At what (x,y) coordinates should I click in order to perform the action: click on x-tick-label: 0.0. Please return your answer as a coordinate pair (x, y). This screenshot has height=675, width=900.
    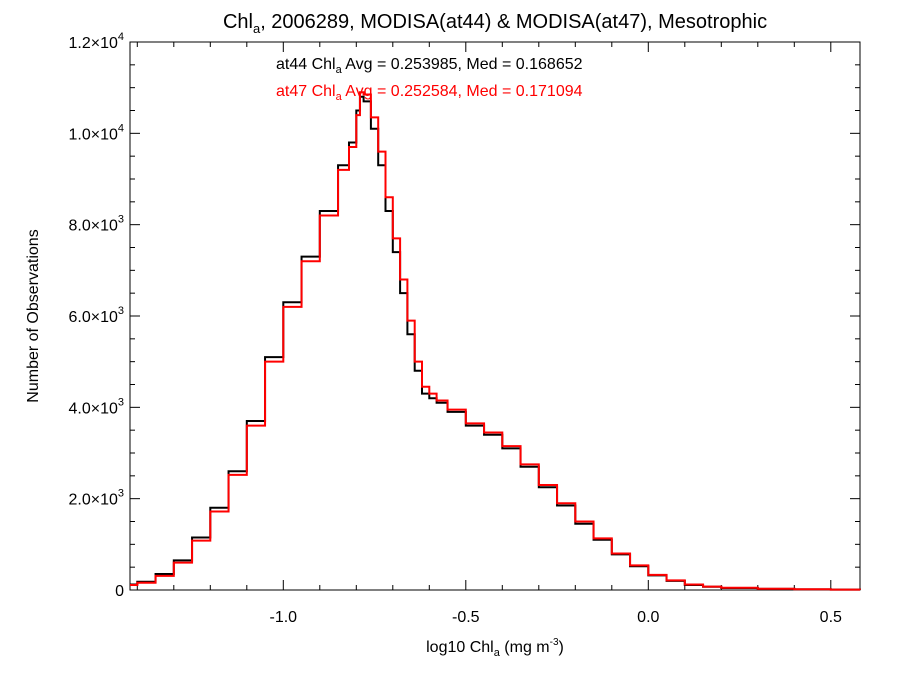
    Looking at the image, I should click on (648, 617).